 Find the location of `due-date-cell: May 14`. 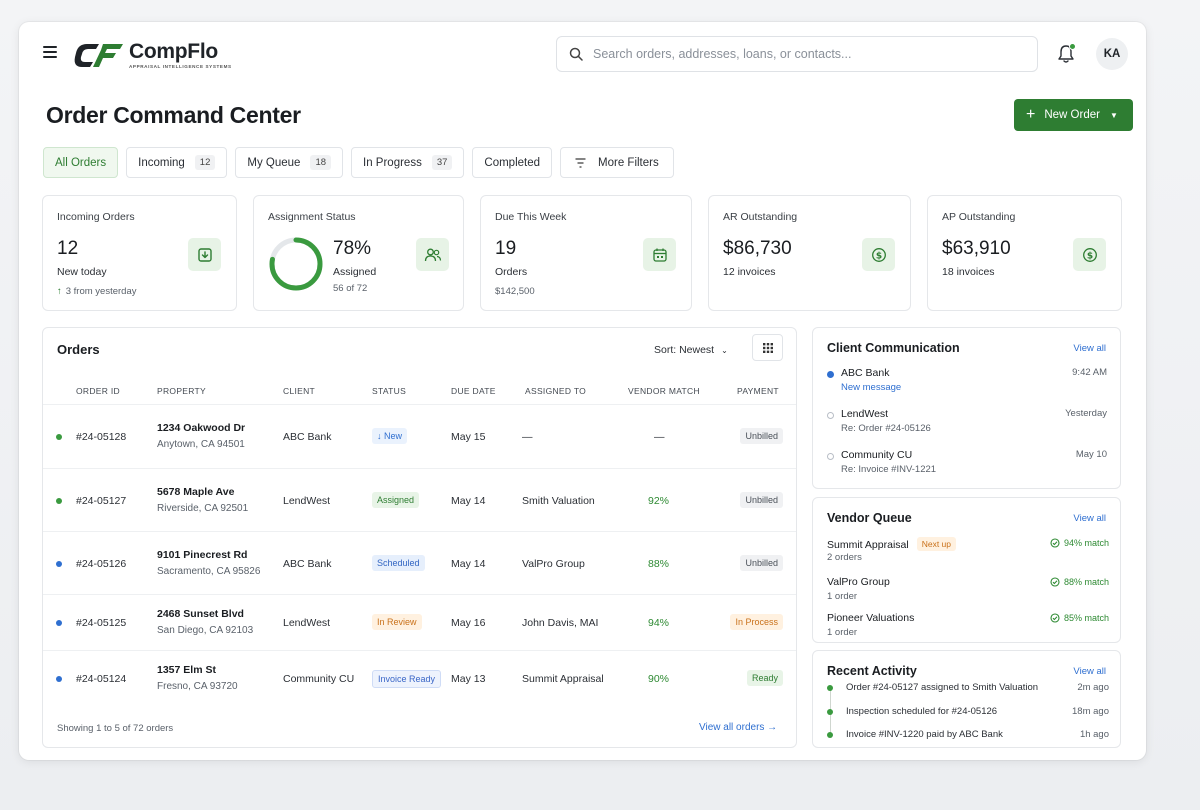

due-date-cell: May 14 is located at coordinates (468, 500).